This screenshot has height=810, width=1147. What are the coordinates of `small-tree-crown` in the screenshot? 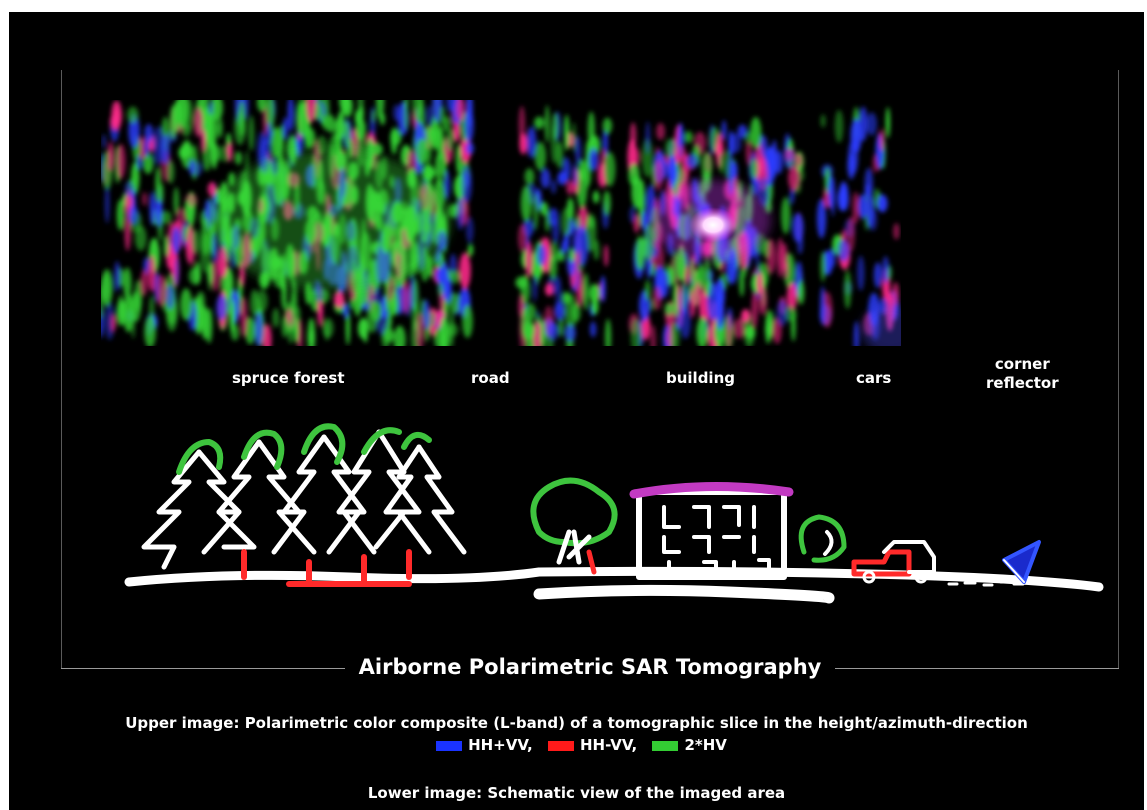 It's located at (822, 538).